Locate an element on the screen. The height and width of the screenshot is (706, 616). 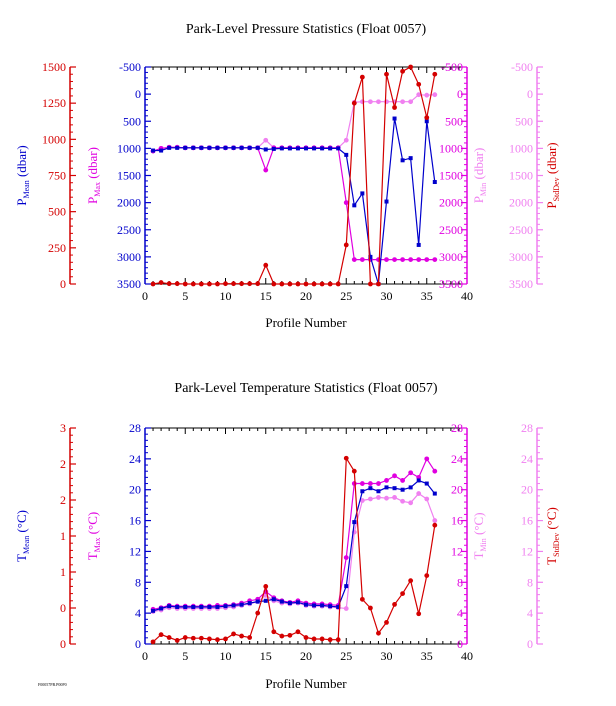
stddev-tick-label: 2 is located at coordinates (63, 500).